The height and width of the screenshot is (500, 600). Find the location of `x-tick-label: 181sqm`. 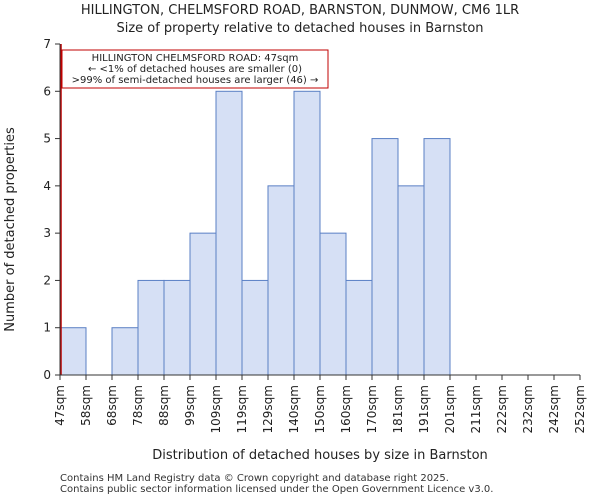

x-tick-label: 181sqm is located at coordinates (398, 409).